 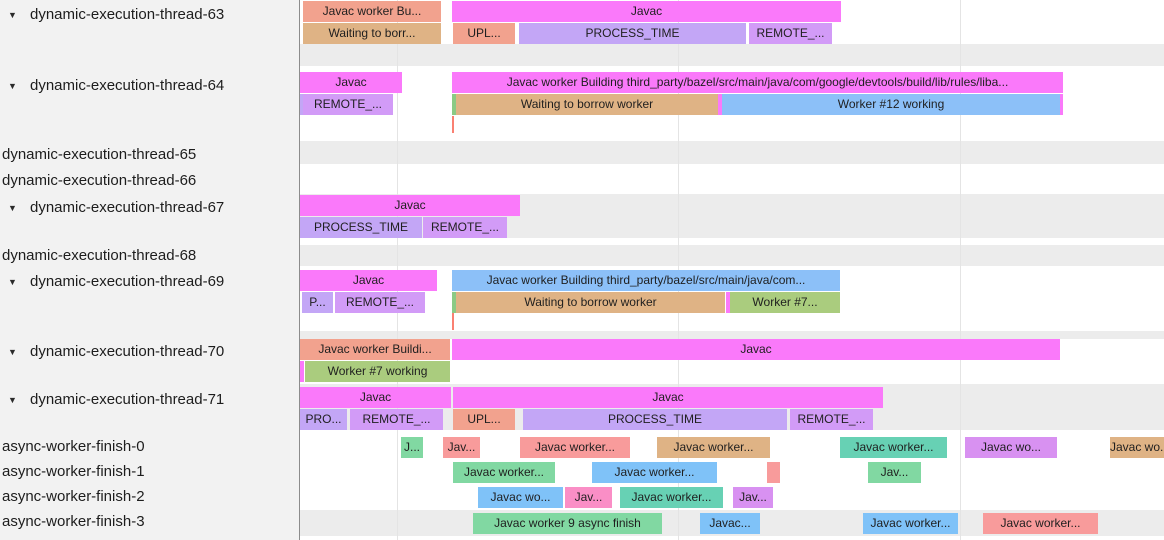 I want to click on thread-label: dynamic-execution-thread-70, so click(x=127, y=351).